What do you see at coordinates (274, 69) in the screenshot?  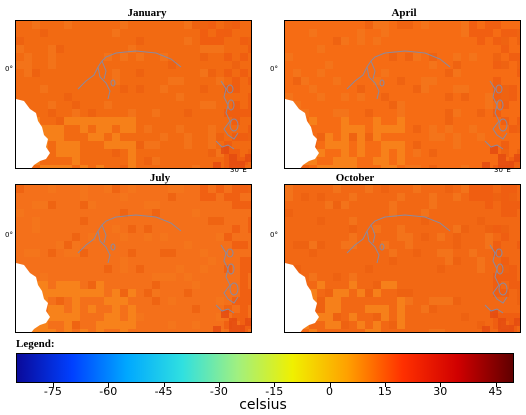 I see `lat-label-0-april: 0°` at bounding box center [274, 69].